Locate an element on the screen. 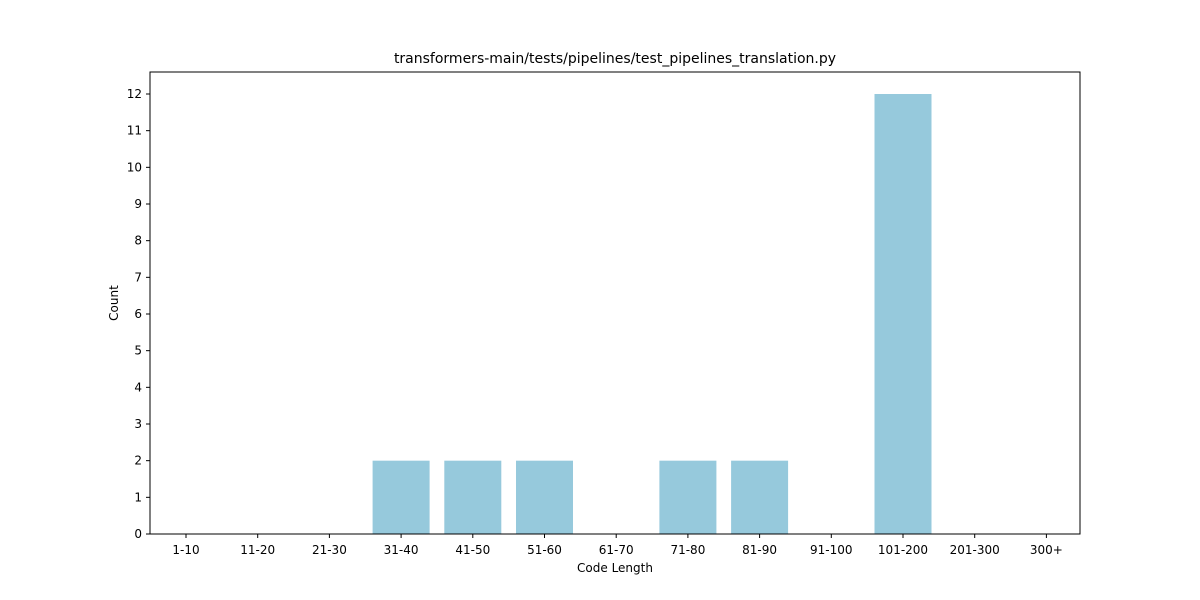 This screenshot has height=600, width=1200. x-axis-label: Code Length is located at coordinates (615, 568).